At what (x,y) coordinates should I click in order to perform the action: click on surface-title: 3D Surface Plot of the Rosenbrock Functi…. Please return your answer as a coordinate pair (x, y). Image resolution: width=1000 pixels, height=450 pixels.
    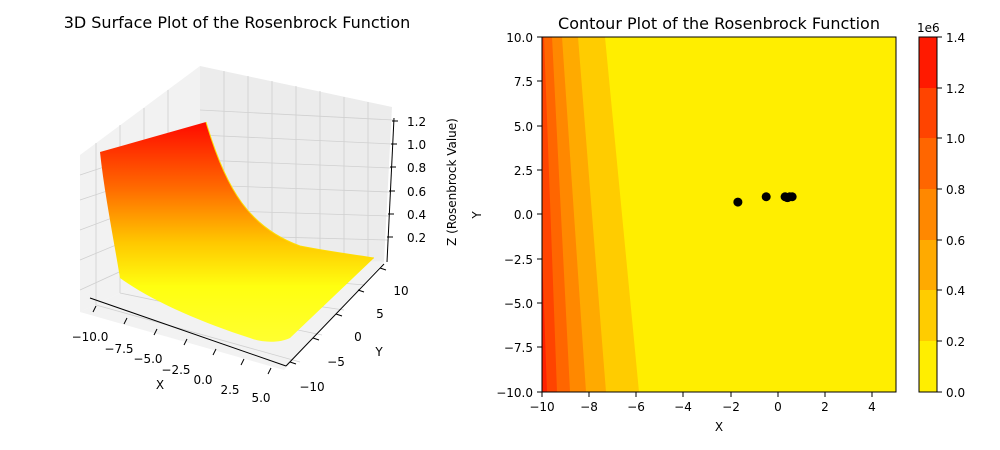
    Looking at the image, I should click on (237, 22).